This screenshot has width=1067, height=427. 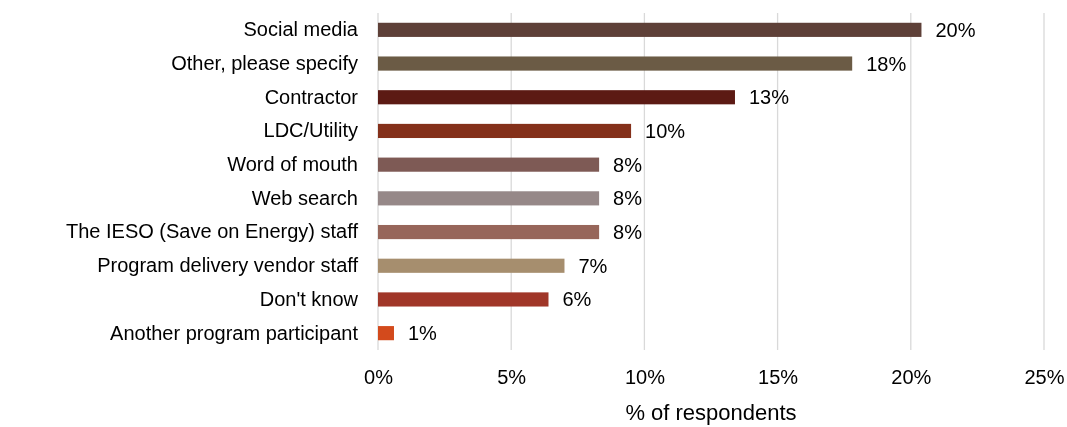 I want to click on y-tick-label: Web search, so click(x=304, y=197).